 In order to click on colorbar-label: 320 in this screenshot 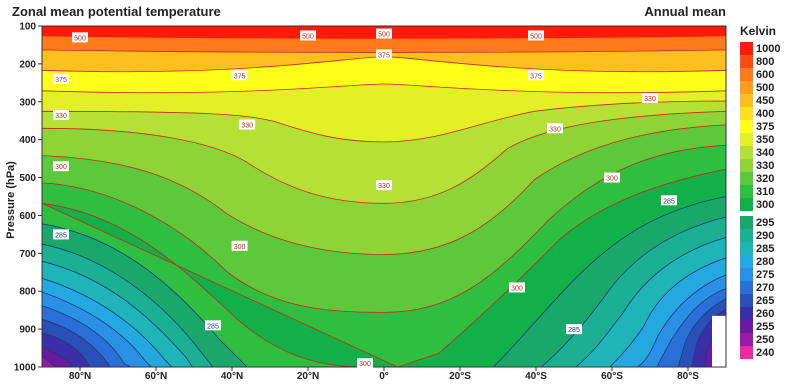, I will do `click(765, 179)`.